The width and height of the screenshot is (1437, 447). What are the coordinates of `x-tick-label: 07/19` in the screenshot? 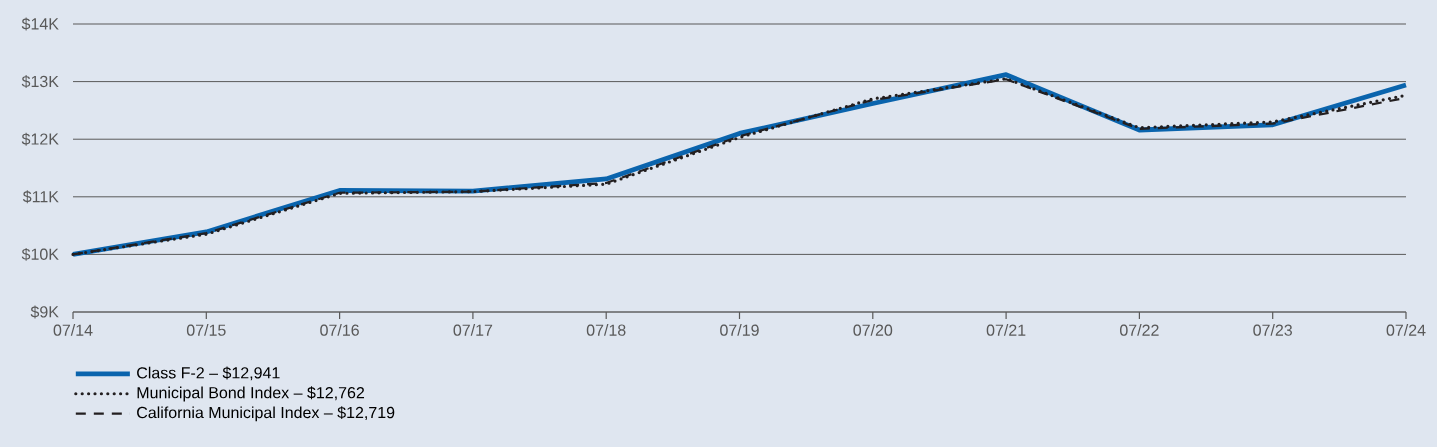 It's located at (739, 330).